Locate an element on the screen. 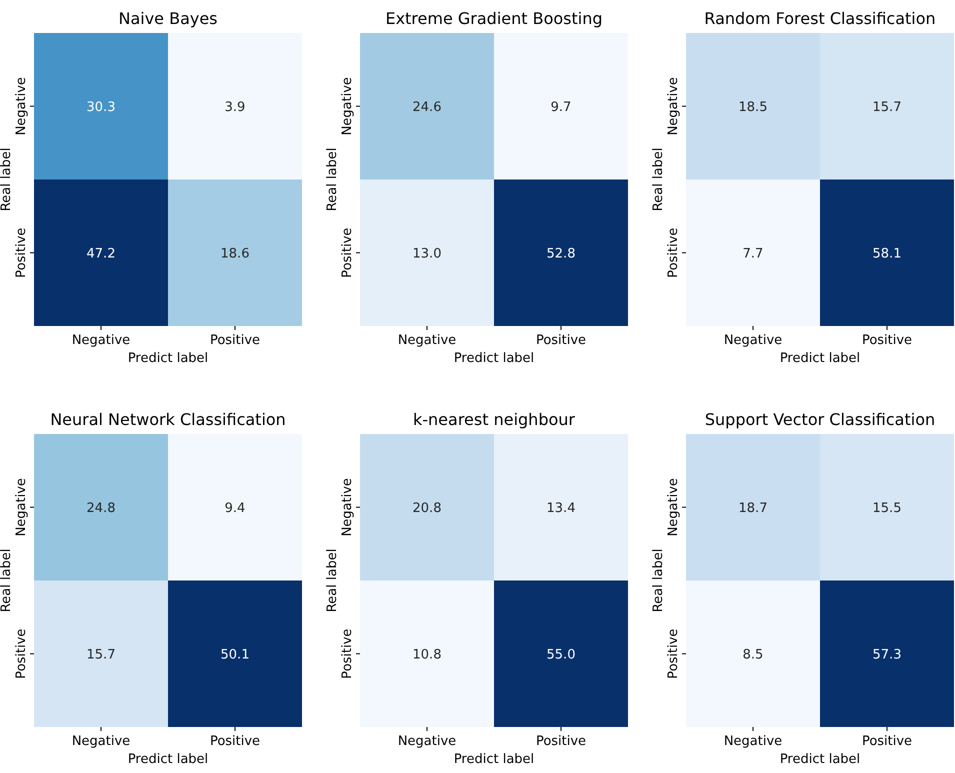 The image size is (955, 773). data-label: 50.1 is located at coordinates (235, 654).